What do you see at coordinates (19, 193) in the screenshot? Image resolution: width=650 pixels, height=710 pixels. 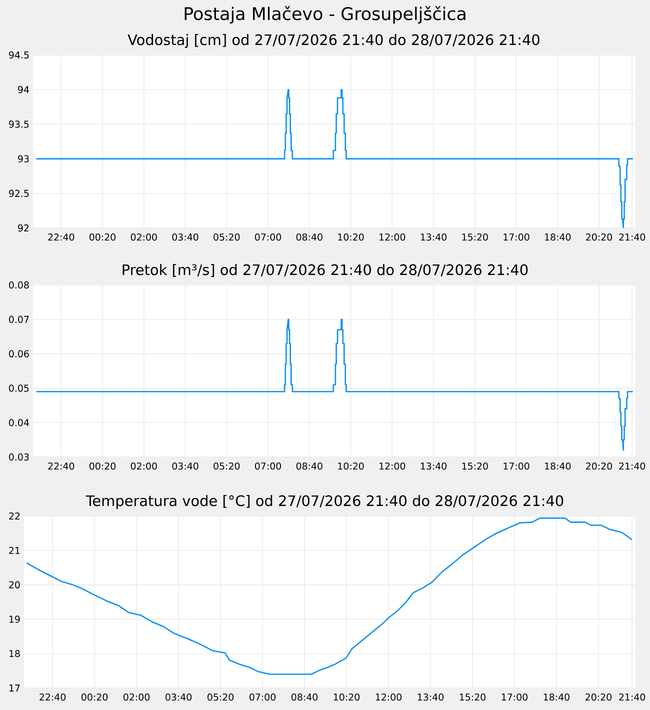 I see `y-tick-label: 92.5` at bounding box center [19, 193].